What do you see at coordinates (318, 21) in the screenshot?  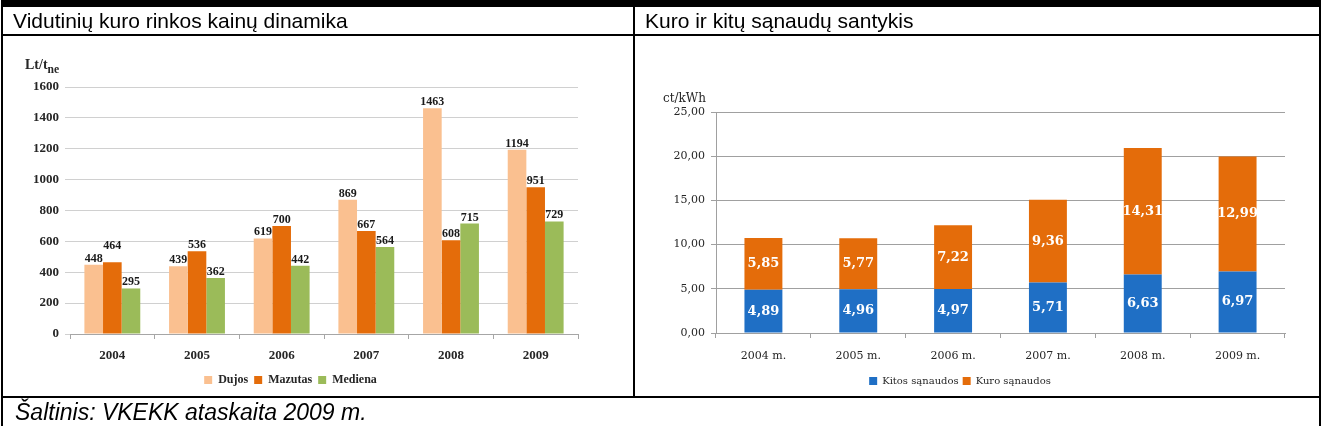 I see `chart-title: Vidutinių kuro rinkos kainų dinamika` at bounding box center [318, 21].